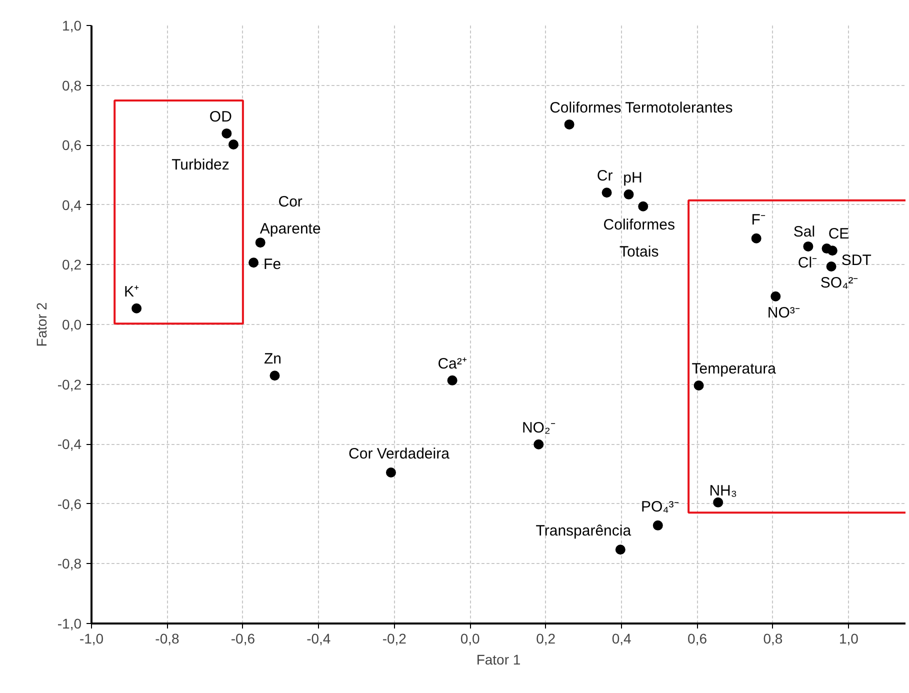 Image resolution: width=909 pixels, height=693 pixels. I want to click on annotation: NH₃, so click(723, 491).